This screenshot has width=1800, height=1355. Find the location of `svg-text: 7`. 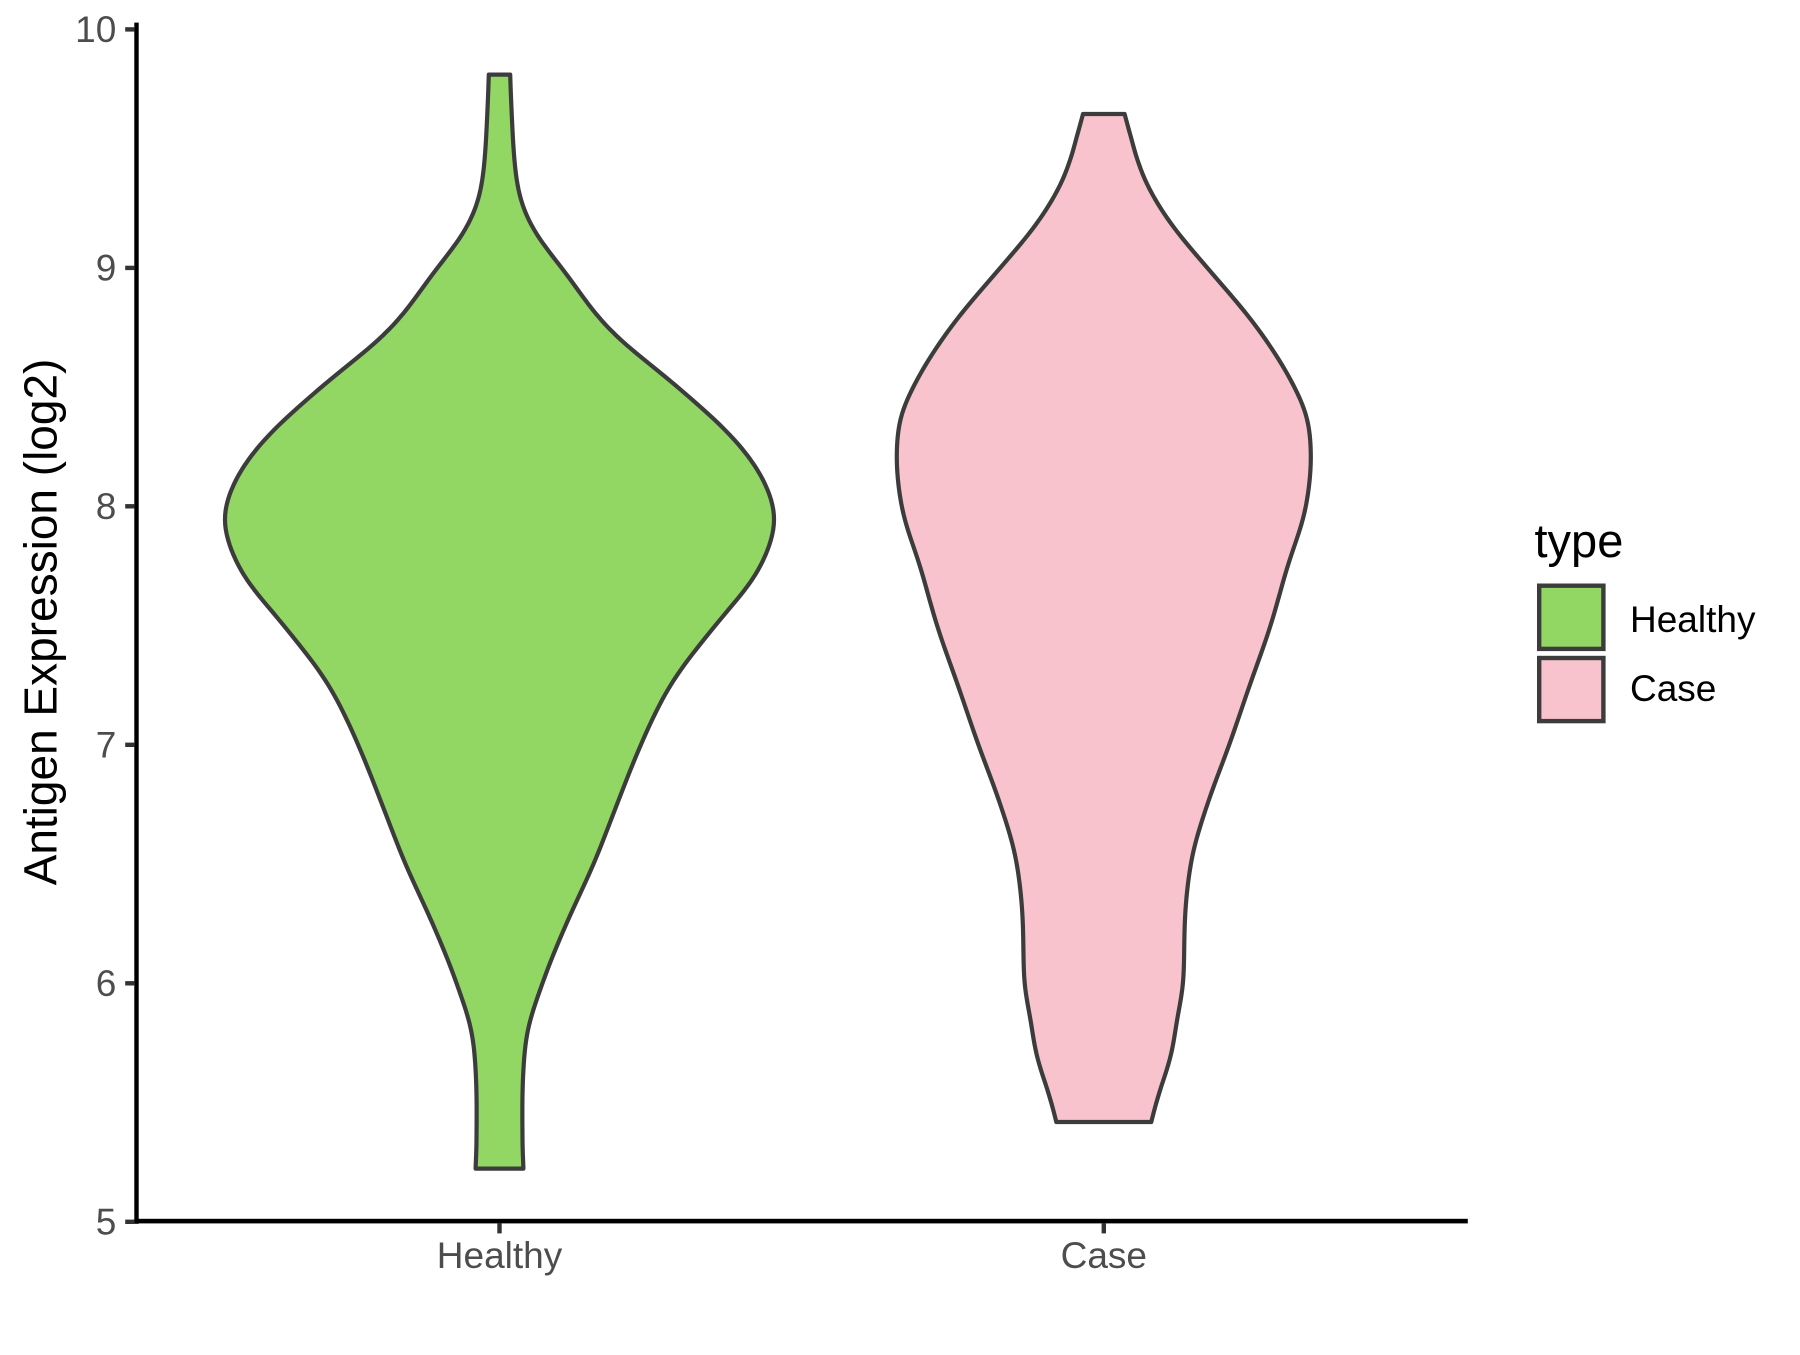

svg-text: 7 is located at coordinates (106, 745).